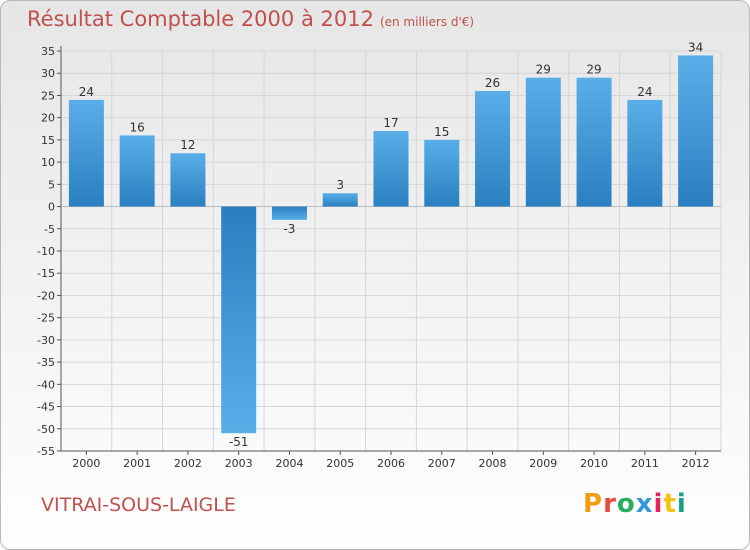 The image size is (750, 550). Describe the element at coordinates (695, 47) in the screenshot. I see `bar-value-label: 34` at that location.